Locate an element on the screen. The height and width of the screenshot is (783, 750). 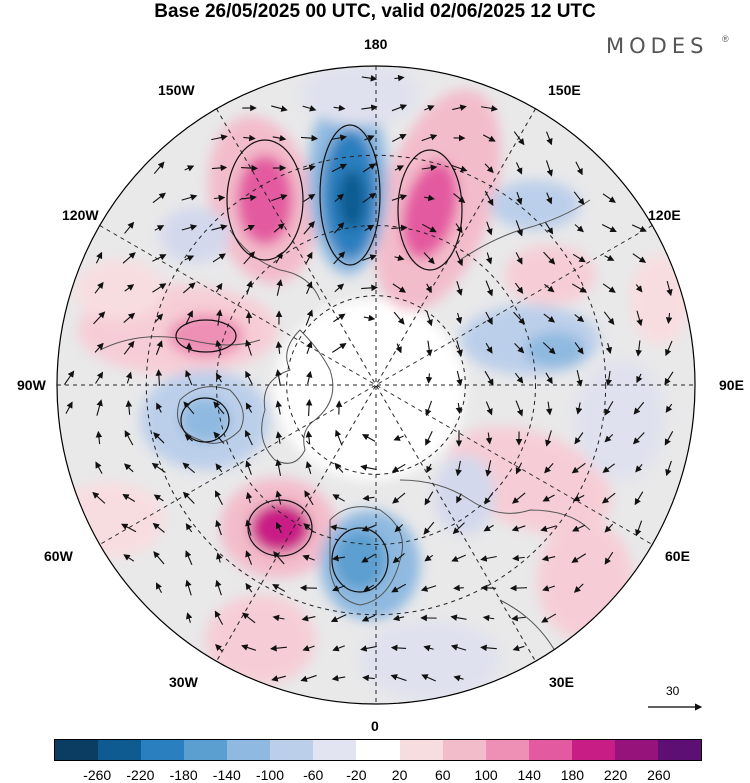
colorbar-tick-label: 140 is located at coordinates (529, 775).